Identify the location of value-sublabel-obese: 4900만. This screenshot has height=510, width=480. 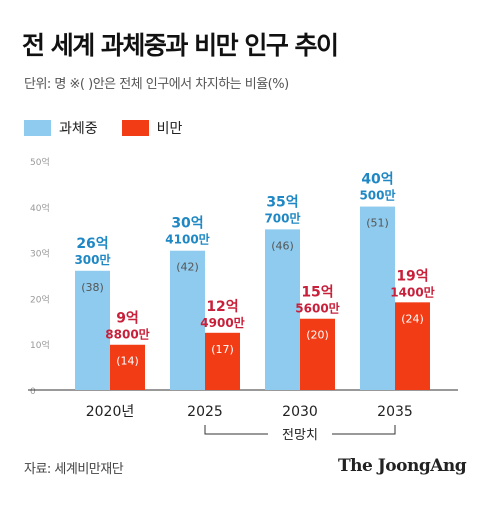
(222, 322).